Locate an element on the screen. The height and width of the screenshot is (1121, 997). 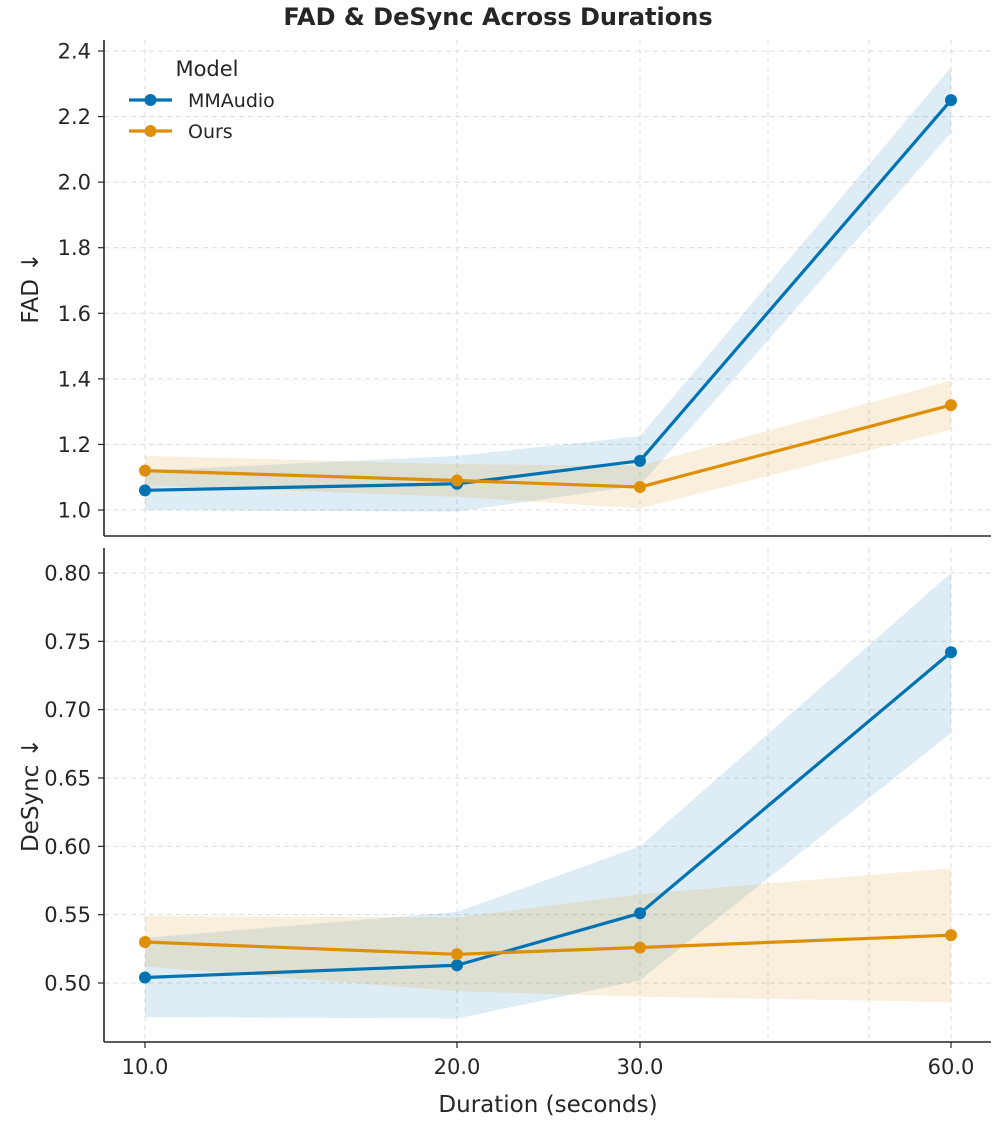
legend-label: MMAudio is located at coordinates (231, 101).